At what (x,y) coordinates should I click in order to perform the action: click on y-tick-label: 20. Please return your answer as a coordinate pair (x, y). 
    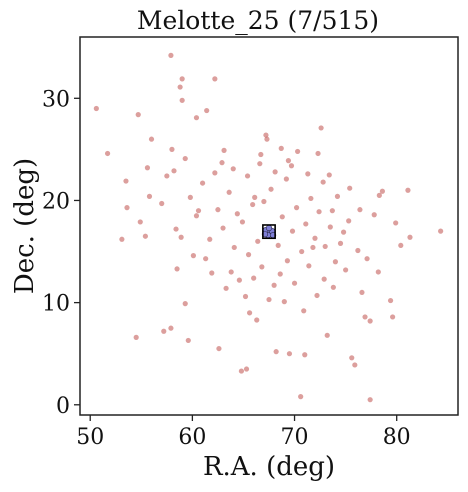
    Looking at the image, I should click on (56, 201).